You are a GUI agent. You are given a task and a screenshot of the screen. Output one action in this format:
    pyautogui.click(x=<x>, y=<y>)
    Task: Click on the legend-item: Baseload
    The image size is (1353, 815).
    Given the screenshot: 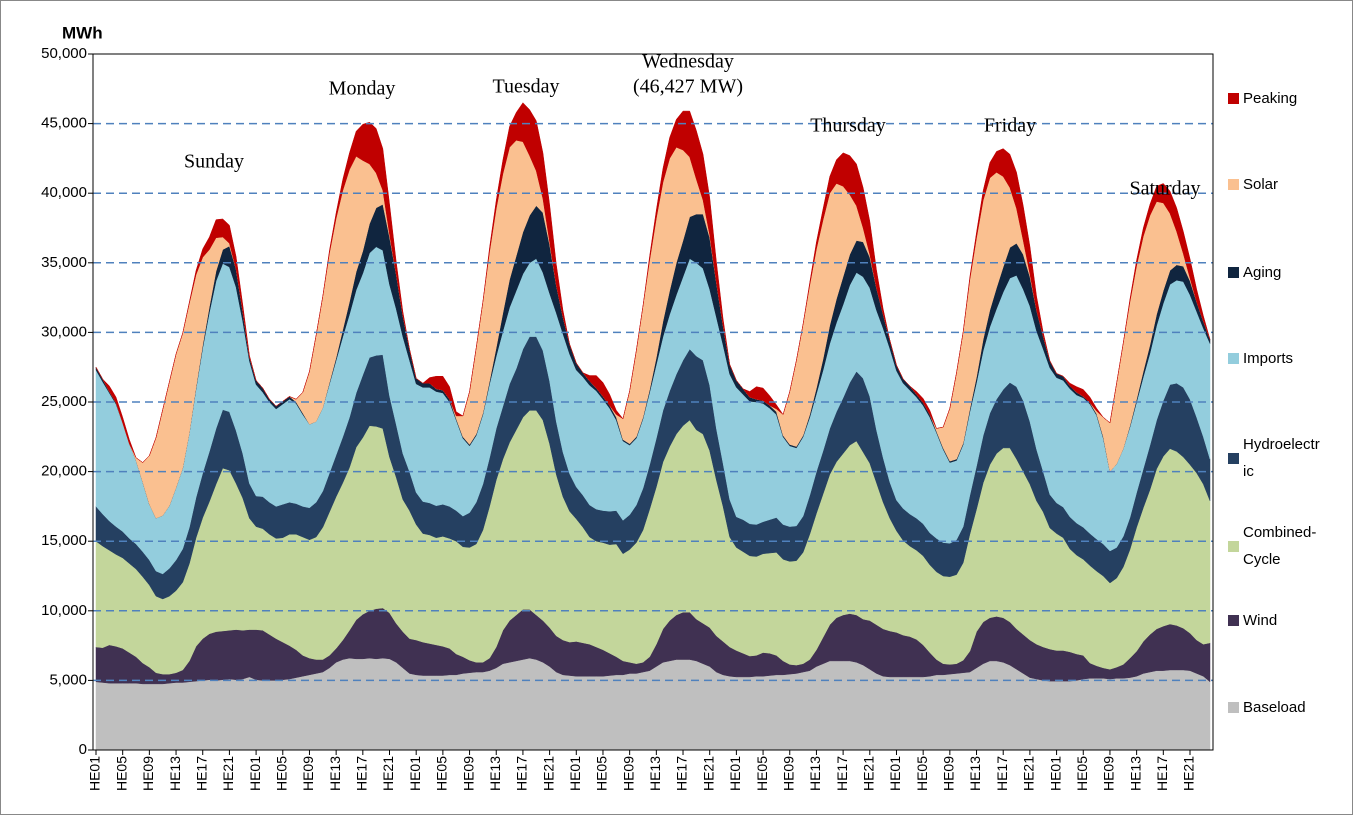 What is the action you would take?
    pyautogui.click(x=1275, y=707)
    